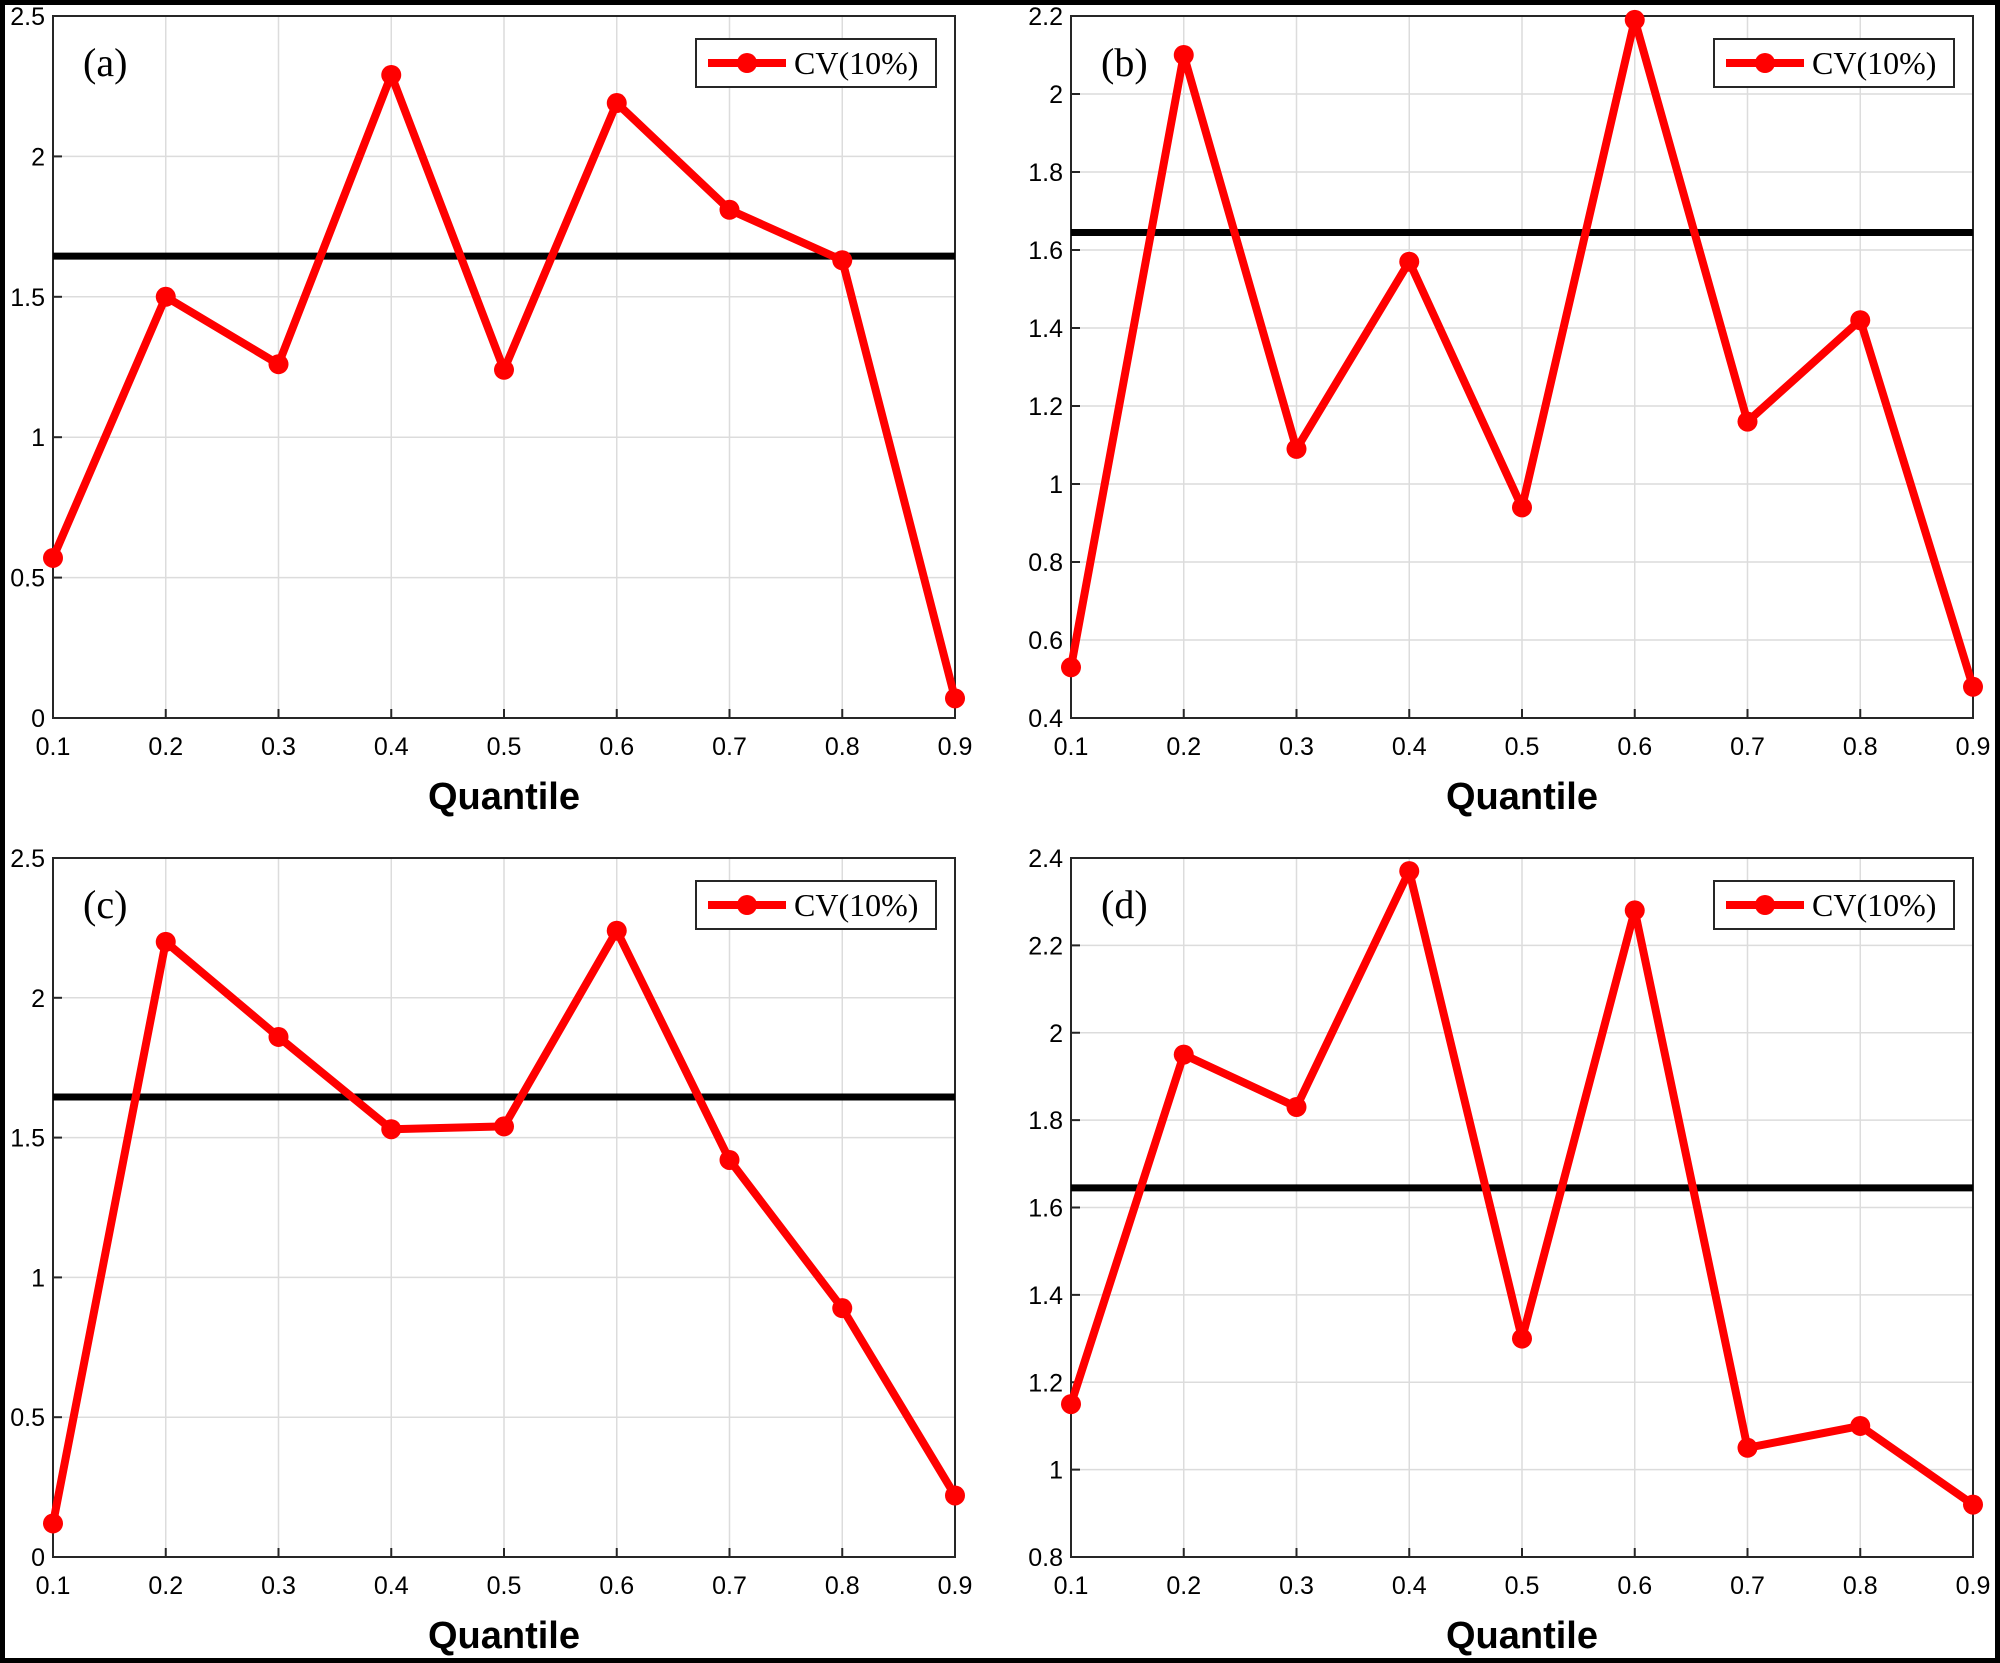 The height and width of the screenshot is (1663, 2000). What do you see at coordinates (1045, 251) in the screenshot?
I see `y-tick-label: 1.6` at bounding box center [1045, 251].